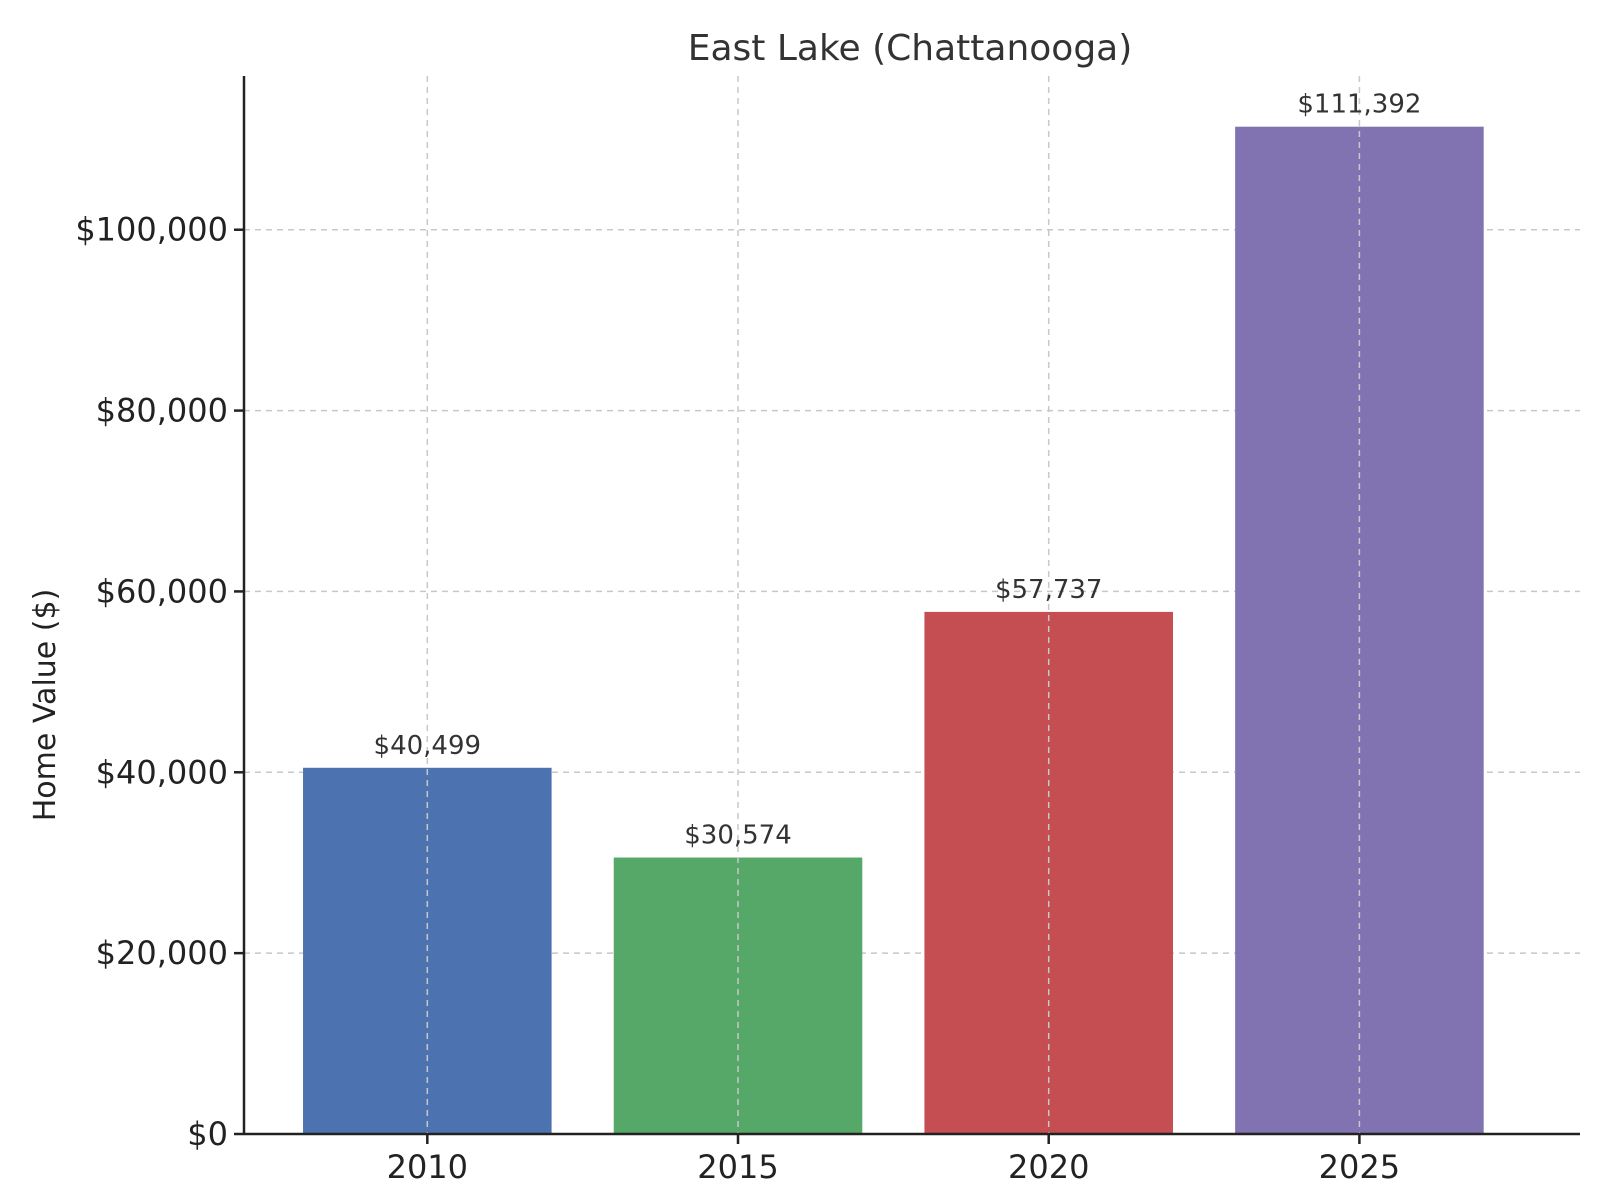 This screenshot has width=1600, height=1200. Describe the element at coordinates (45, 705) in the screenshot. I see `y-axis-label: Home Value ($)` at that location.